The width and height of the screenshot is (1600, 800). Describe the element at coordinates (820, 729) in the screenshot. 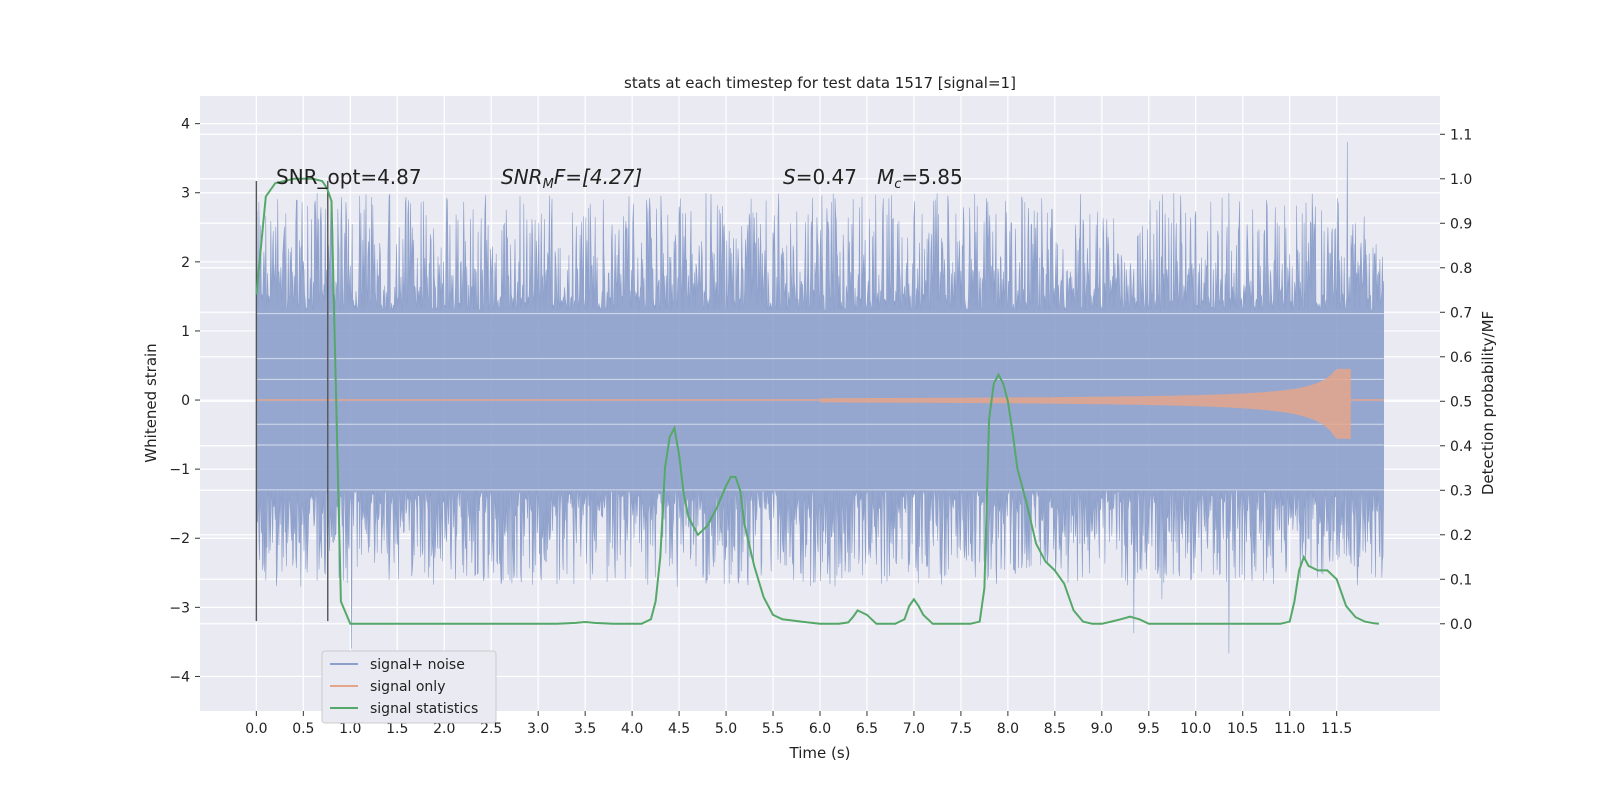

I see `x-tick-label: 6.0` at that location.